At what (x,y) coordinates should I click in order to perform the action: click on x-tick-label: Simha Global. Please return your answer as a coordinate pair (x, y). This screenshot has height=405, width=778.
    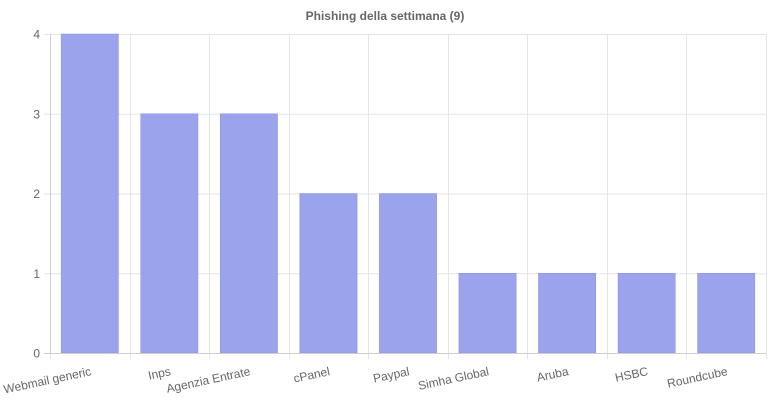
    Looking at the image, I should click on (453, 378).